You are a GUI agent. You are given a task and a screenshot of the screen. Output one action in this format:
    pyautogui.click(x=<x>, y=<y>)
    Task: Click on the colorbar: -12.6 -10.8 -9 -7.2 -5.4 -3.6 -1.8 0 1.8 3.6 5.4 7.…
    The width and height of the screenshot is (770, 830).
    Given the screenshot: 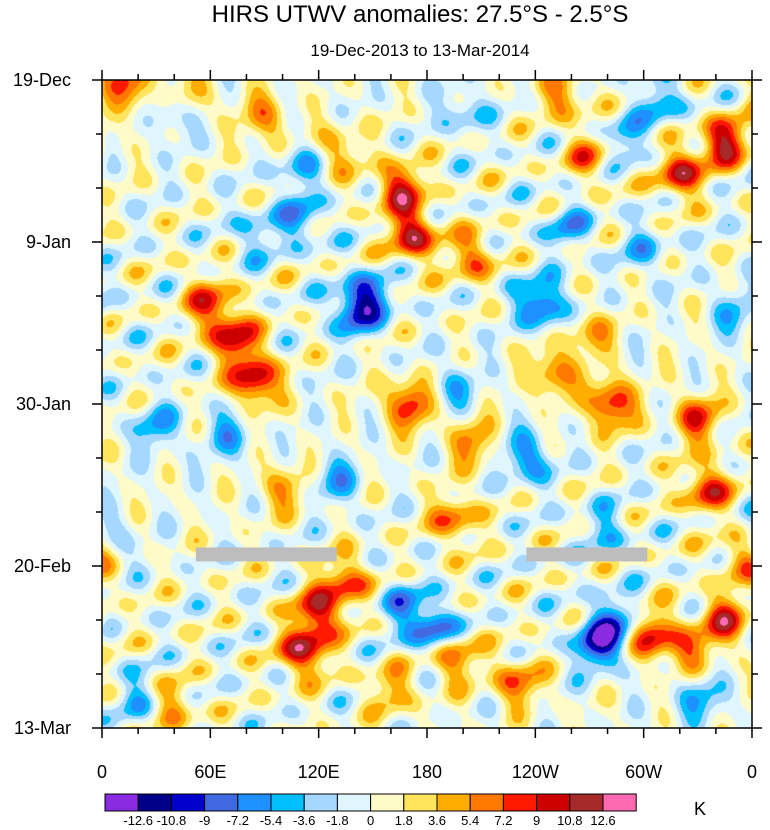 What is the action you would take?
    pyautogui.click(x=370, y=810)
    